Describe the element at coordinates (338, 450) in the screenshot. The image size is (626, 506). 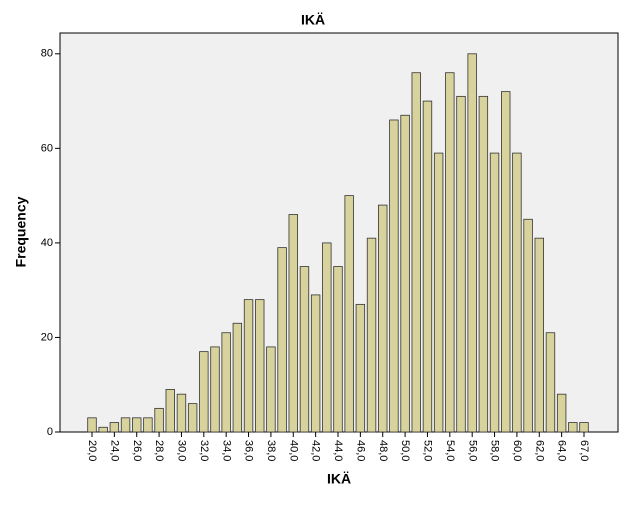
I see `x-tick-label: 44,0` at that location.